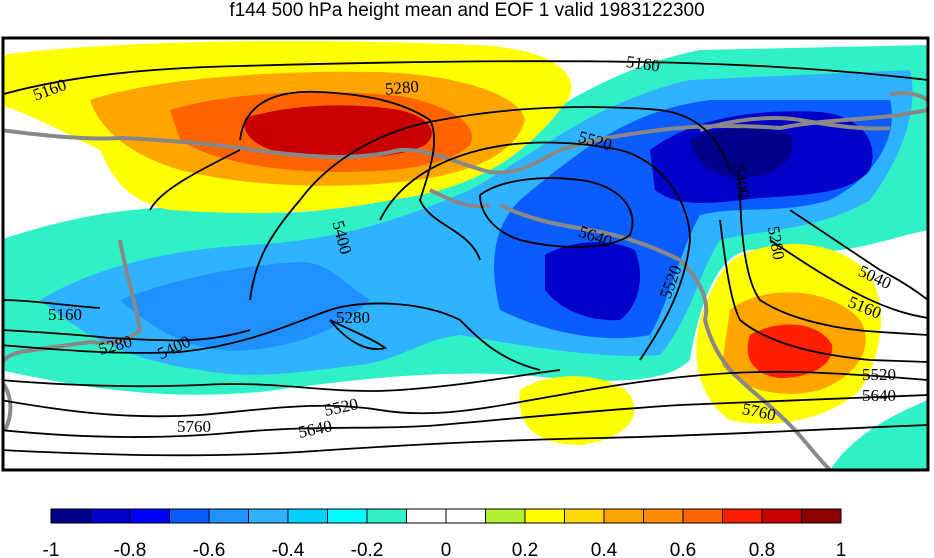  I want to click on colorbar-ticks: -1 -0.8 -0.6 -0.4 -0.2 0 0.2 0.4 0.6 0.8 1, so click(445, 549).